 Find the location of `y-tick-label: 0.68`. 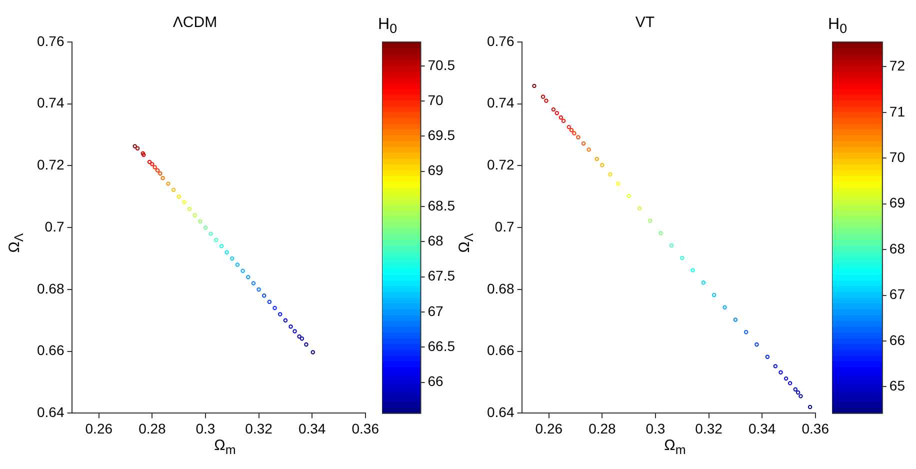

y-tick-label: 0.68 is located at coordinates (500, 288).